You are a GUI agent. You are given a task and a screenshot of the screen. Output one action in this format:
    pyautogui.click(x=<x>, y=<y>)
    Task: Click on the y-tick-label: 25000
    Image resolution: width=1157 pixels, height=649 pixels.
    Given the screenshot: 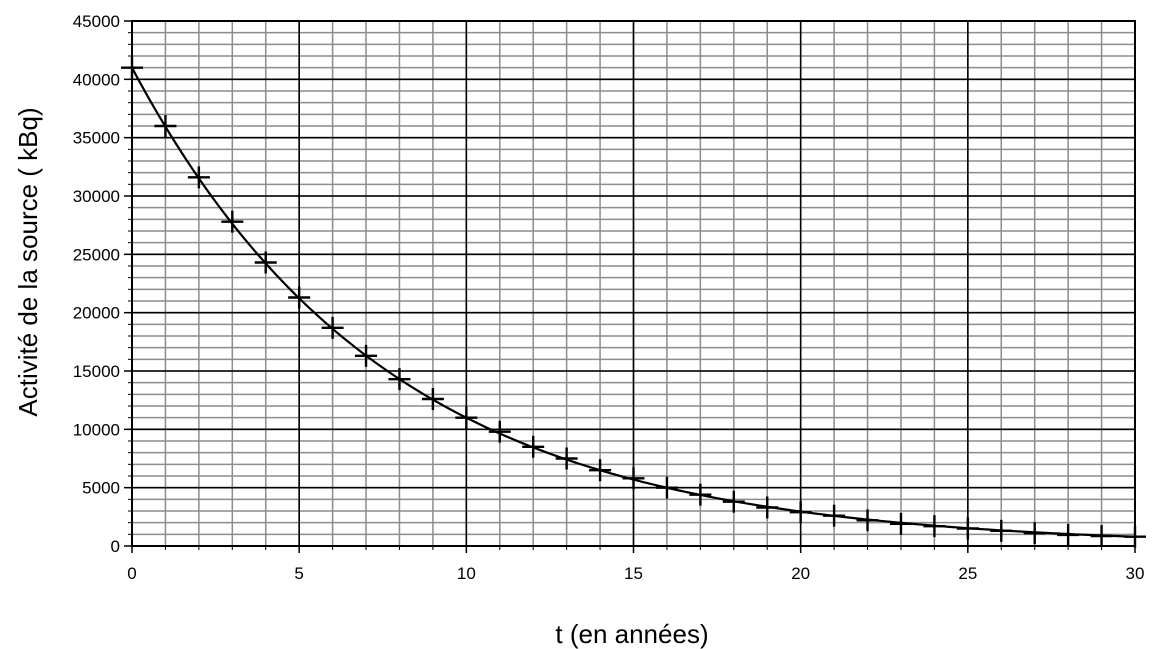 What is the action you would take?
    pyautogui.click(x=96, y=254)
    